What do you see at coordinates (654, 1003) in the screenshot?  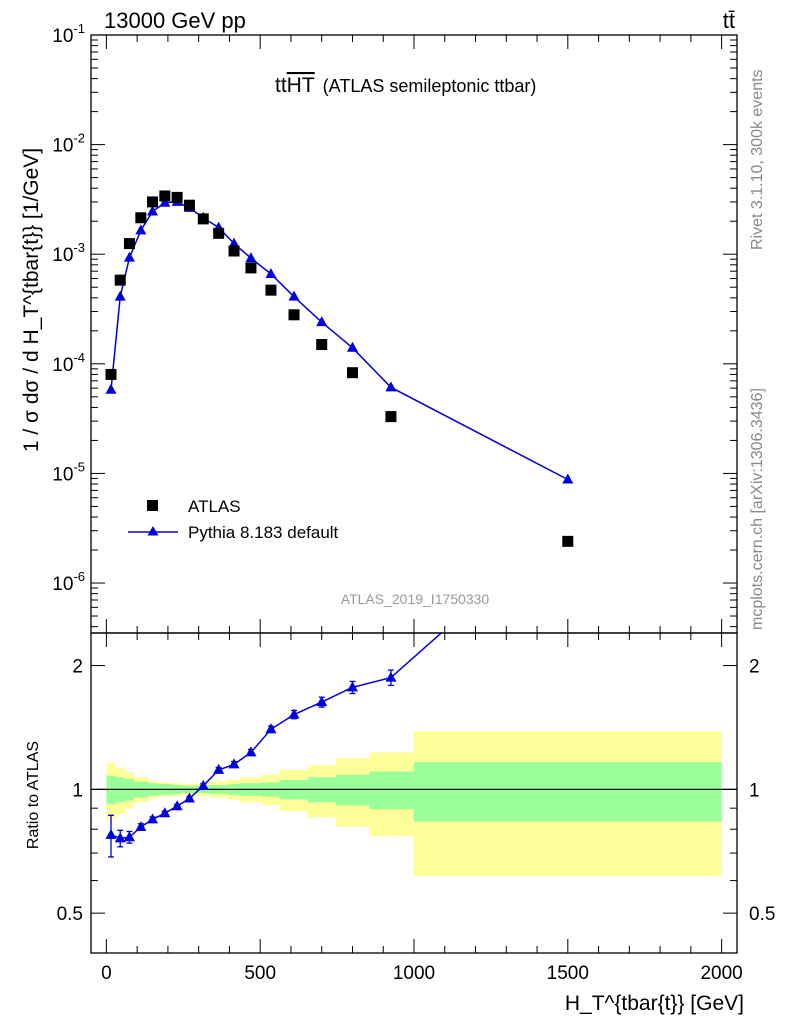 I see `x-axis-label: H_T^{tbar{t}} [GeV]` at bounding box center [654, 1003].